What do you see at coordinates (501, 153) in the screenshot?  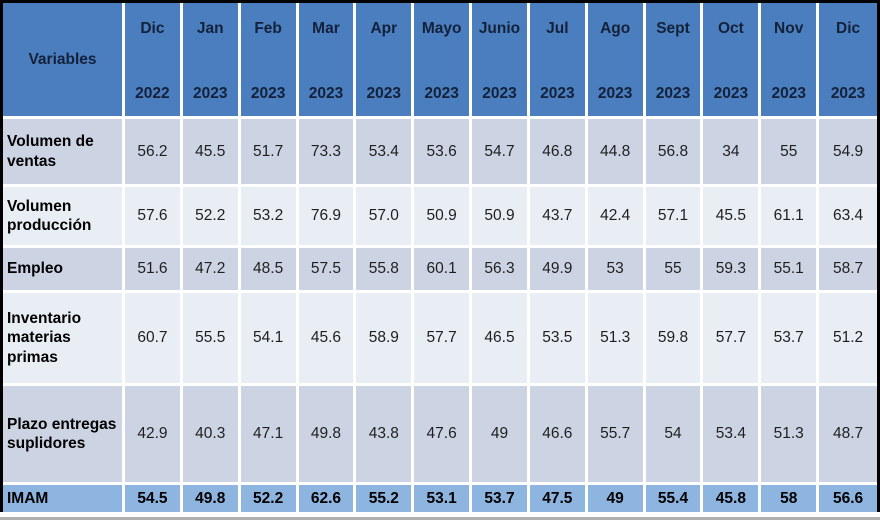 I see `value-cell: 54.7` at bounding box center [501, 153].